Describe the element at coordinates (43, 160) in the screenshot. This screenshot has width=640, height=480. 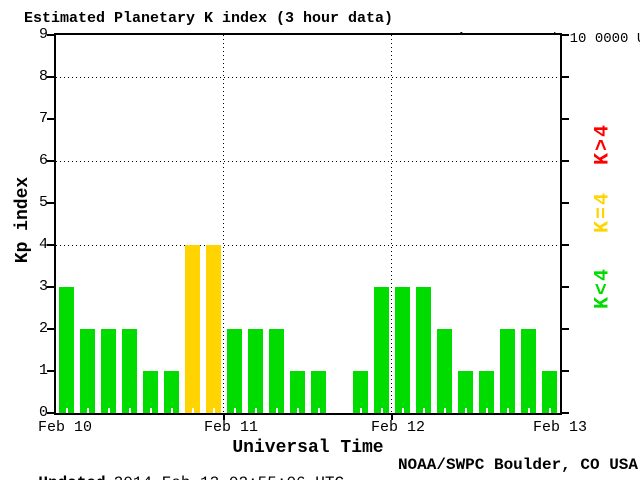
I see `y-tick-label-6: 6` at that location.